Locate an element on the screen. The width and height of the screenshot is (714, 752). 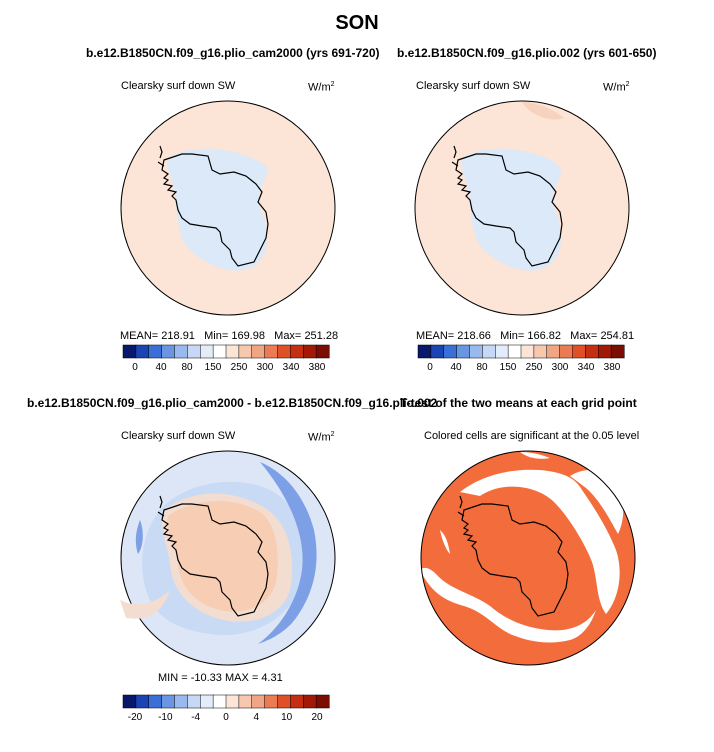
stats-top-left: MEAN= 218.91 Min= 169.98 Max= 251.28 is located at coordinates (229, 336).